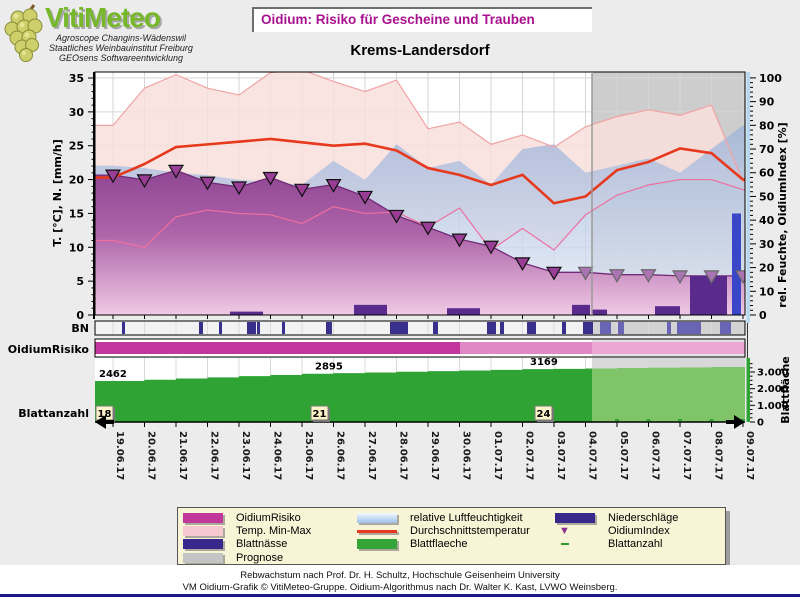  I want to click on logo-subtitle-3: GEOsens Softwareentwicklung, so click(121, 58).